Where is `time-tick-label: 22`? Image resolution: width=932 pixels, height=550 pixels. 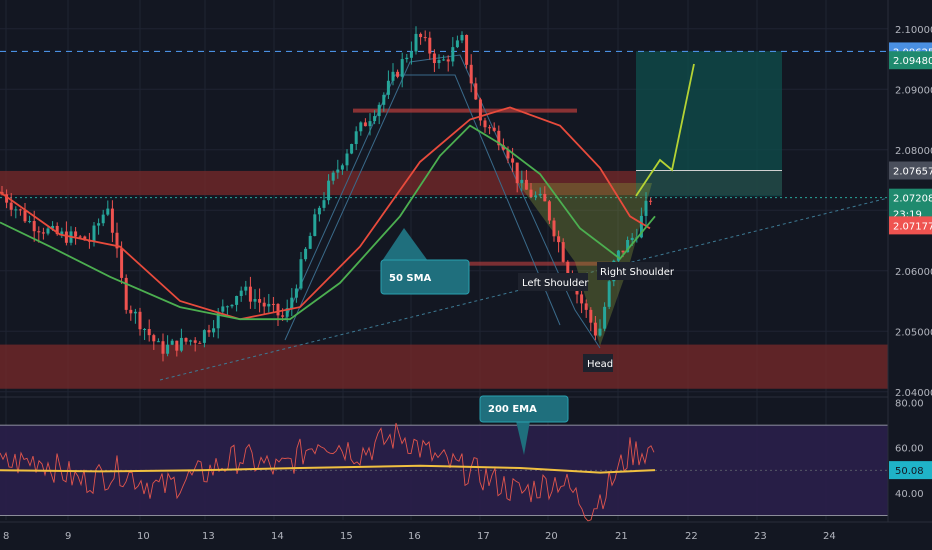
time-tick-label: 22 is located at coordinates (691, 536).